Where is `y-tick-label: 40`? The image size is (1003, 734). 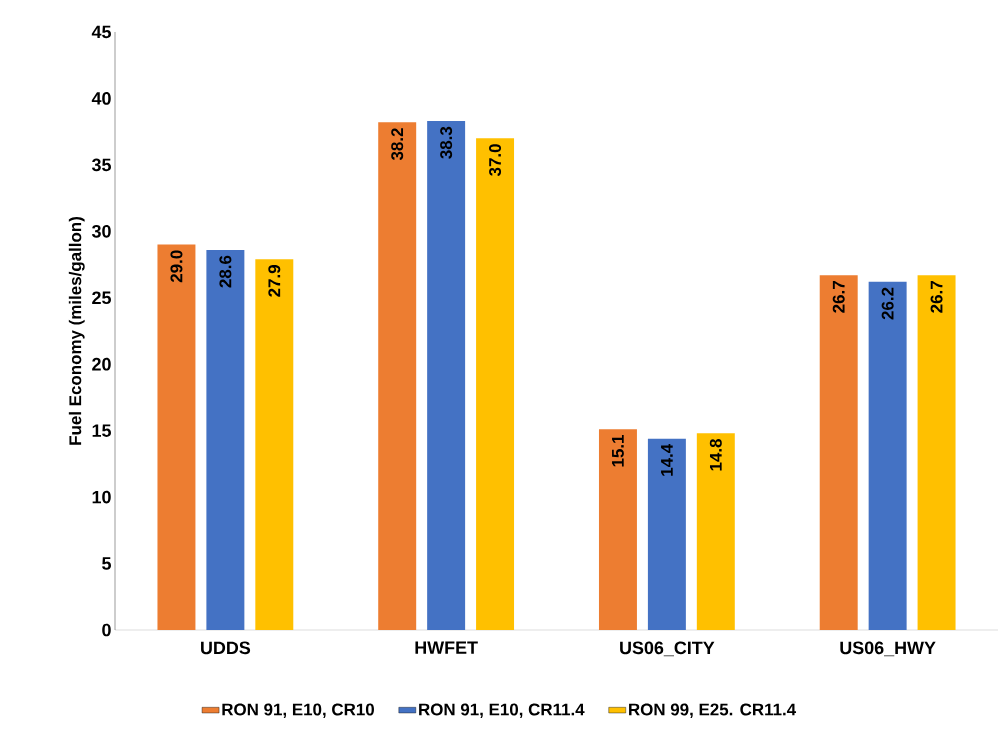
y-tick-label: 40 is located at coordinates (101, 98).